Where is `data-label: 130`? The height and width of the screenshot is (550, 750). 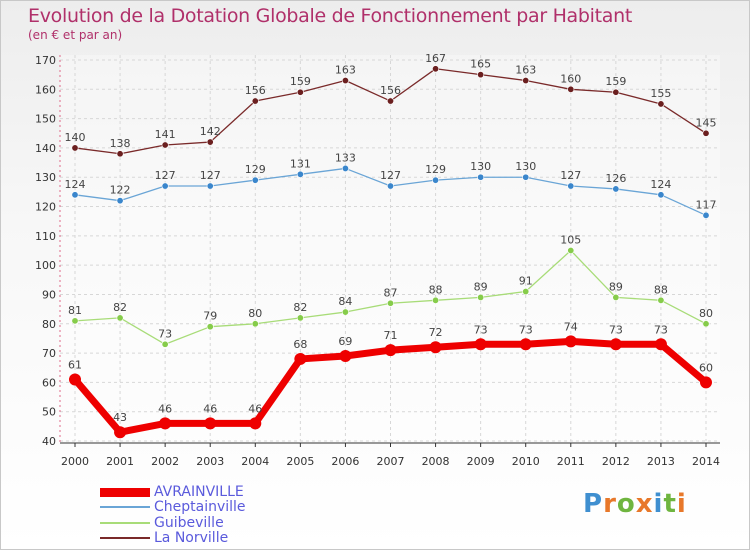 data-label: 130 is located at coordinates (525, 166).